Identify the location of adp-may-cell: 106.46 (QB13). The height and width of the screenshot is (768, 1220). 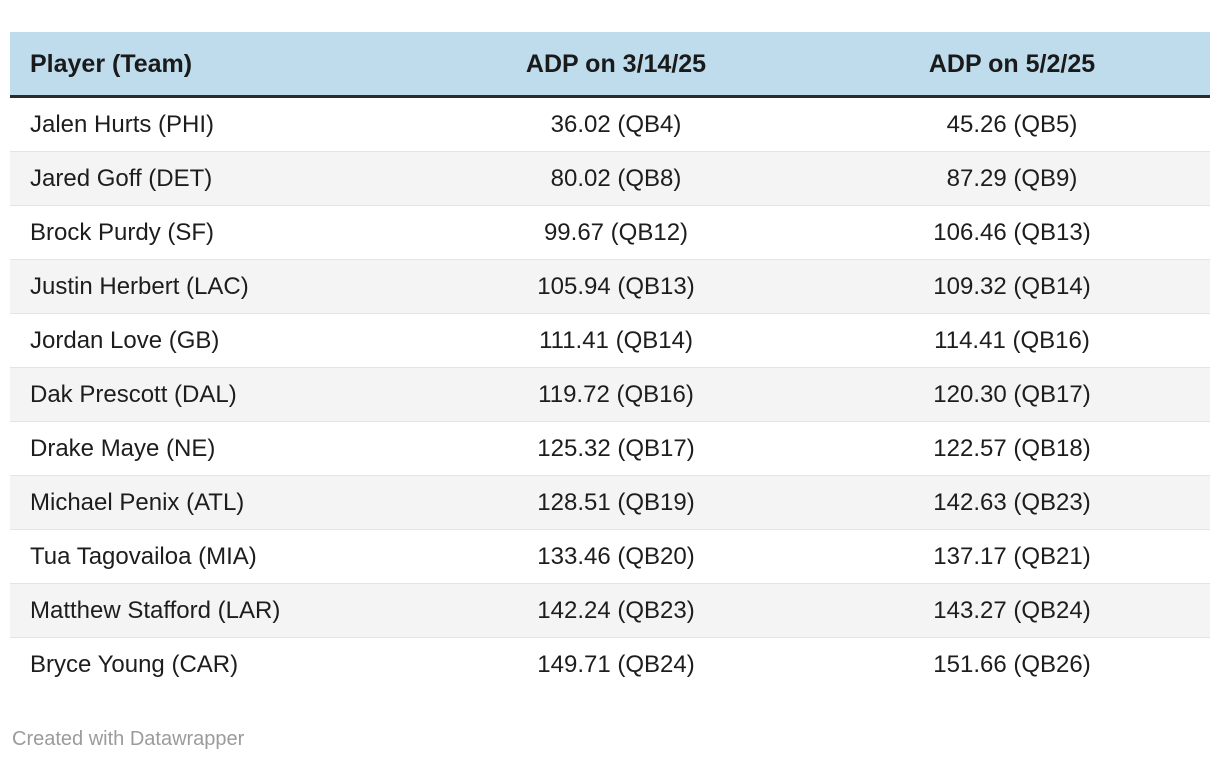
(1012, 232).